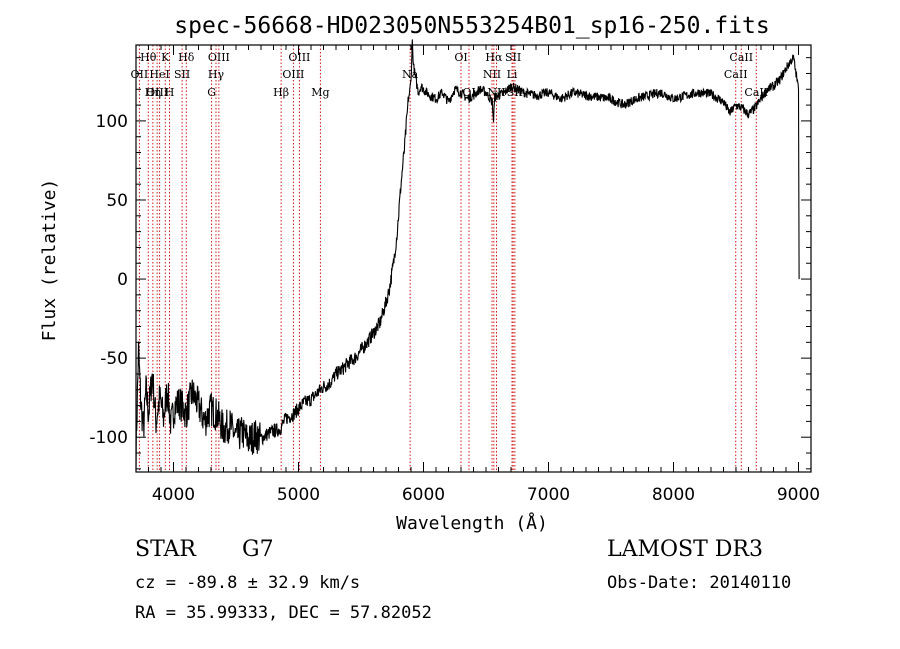  Describe the element at coordinates (117, 201) in the screenshot. I see `y-tick-label: 50` at that location.